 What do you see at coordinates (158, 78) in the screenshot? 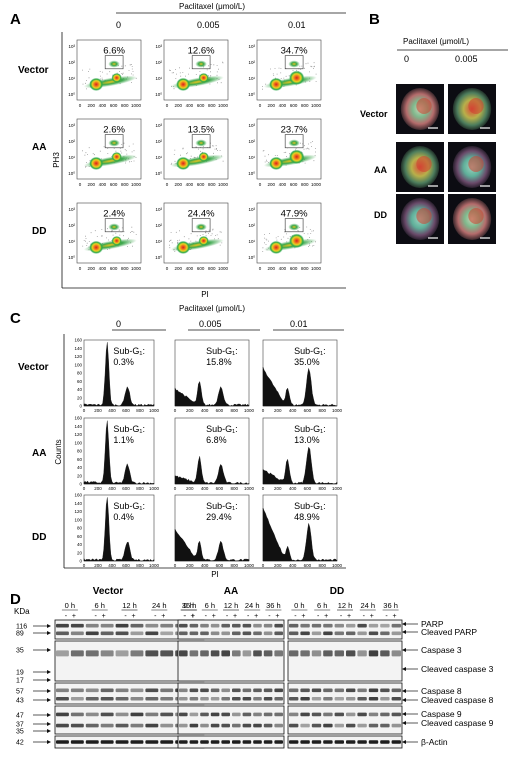
I see `flow-ytick: 10¹` at bounding box center [158, 78].